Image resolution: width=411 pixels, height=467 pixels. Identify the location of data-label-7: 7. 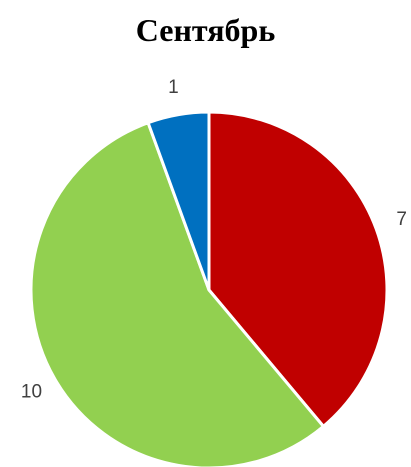
(401, 219).